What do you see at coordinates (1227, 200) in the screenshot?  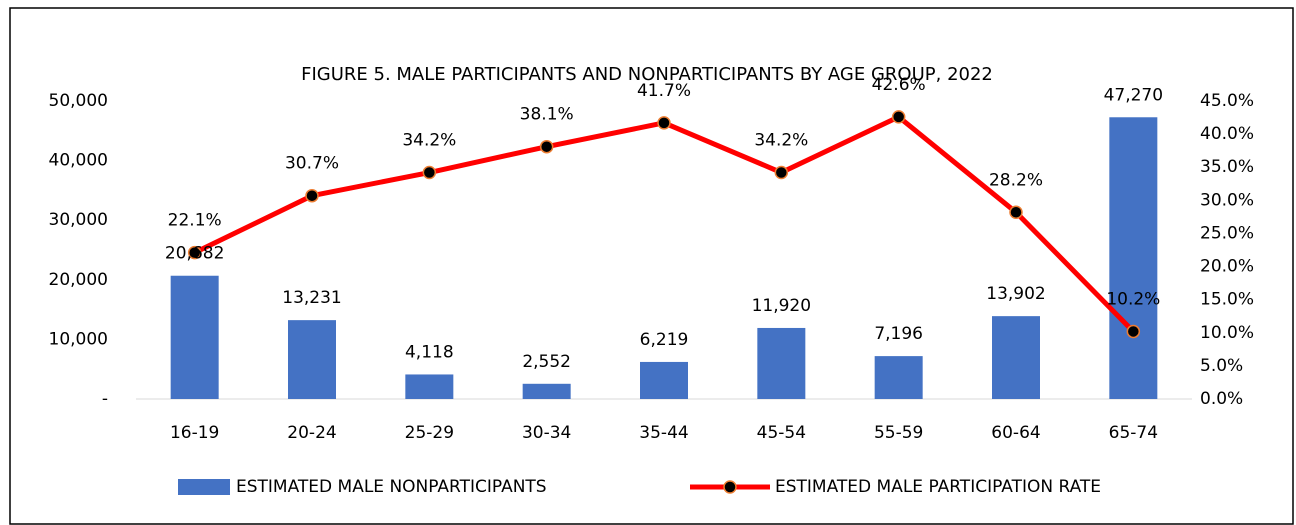 I see `y2-tick-label: 30.0%` at bounding box center [1227, 200].